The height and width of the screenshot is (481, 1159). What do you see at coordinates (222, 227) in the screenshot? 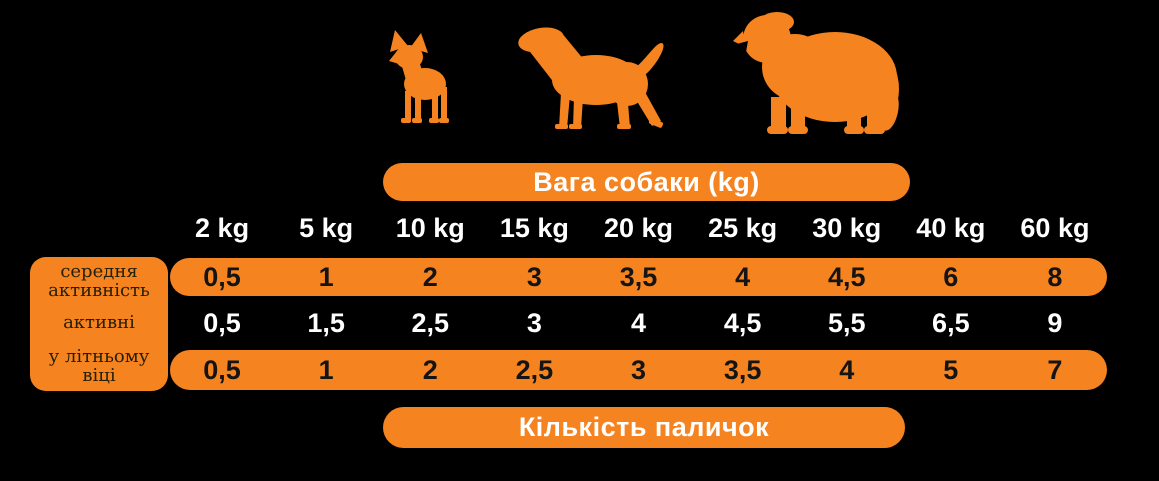
I see `weight-header: 2 kg` at bounding box center [222, 227].